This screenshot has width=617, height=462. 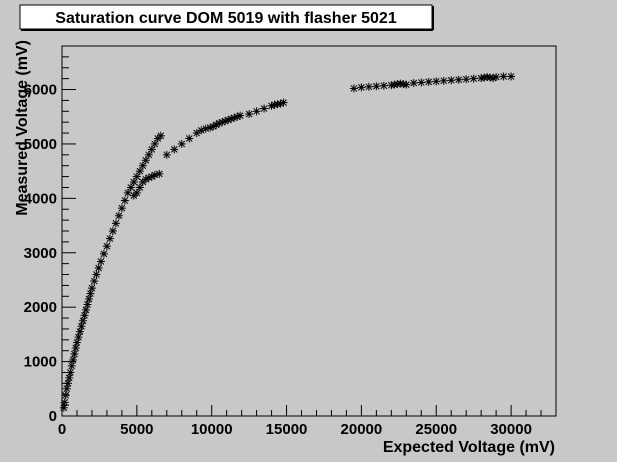 What do you see at coordinates (40, 253) in the screenshot?
I see `y-tick-label: 3000` at bounding box center [40, 253].